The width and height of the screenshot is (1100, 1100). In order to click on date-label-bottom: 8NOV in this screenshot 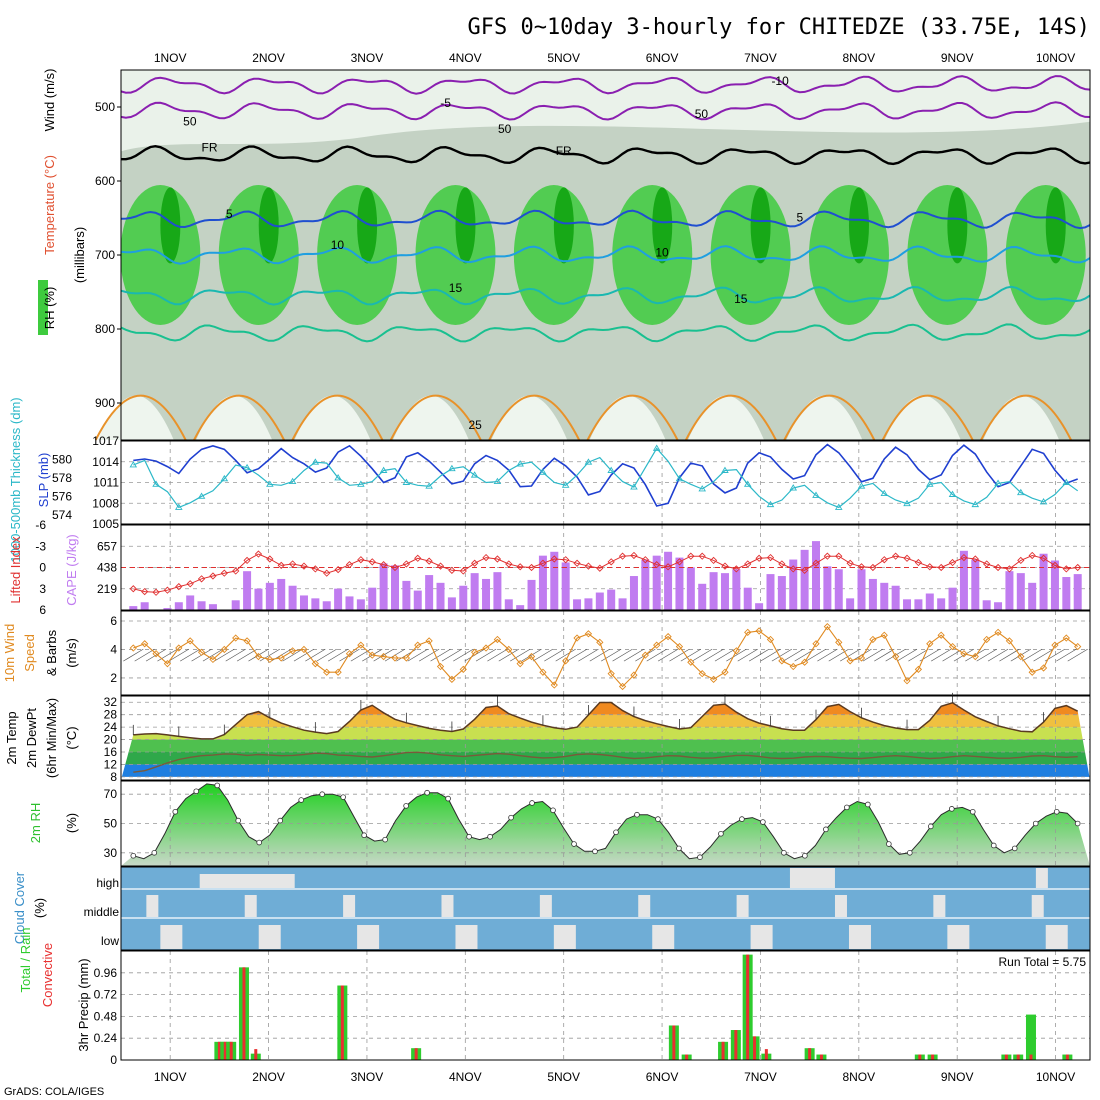, I will do `click(858, 1077)`.